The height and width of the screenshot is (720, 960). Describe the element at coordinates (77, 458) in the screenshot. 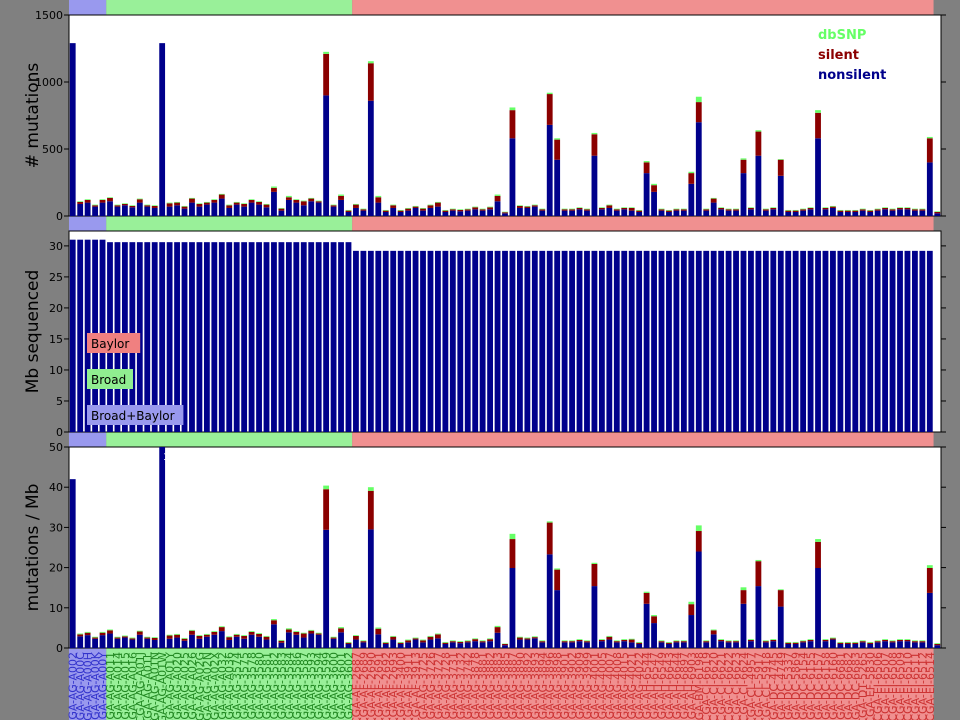

I see `overflow-label: 393` at that location.